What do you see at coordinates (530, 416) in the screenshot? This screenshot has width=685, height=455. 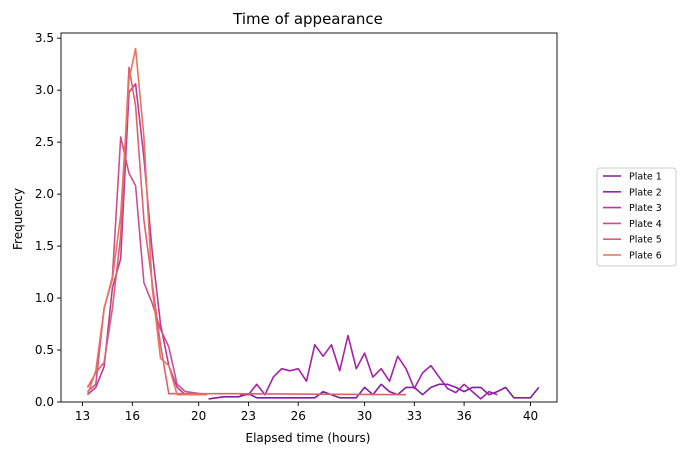 I see `x-tick-label: 40` at bounding box center [530, 416].